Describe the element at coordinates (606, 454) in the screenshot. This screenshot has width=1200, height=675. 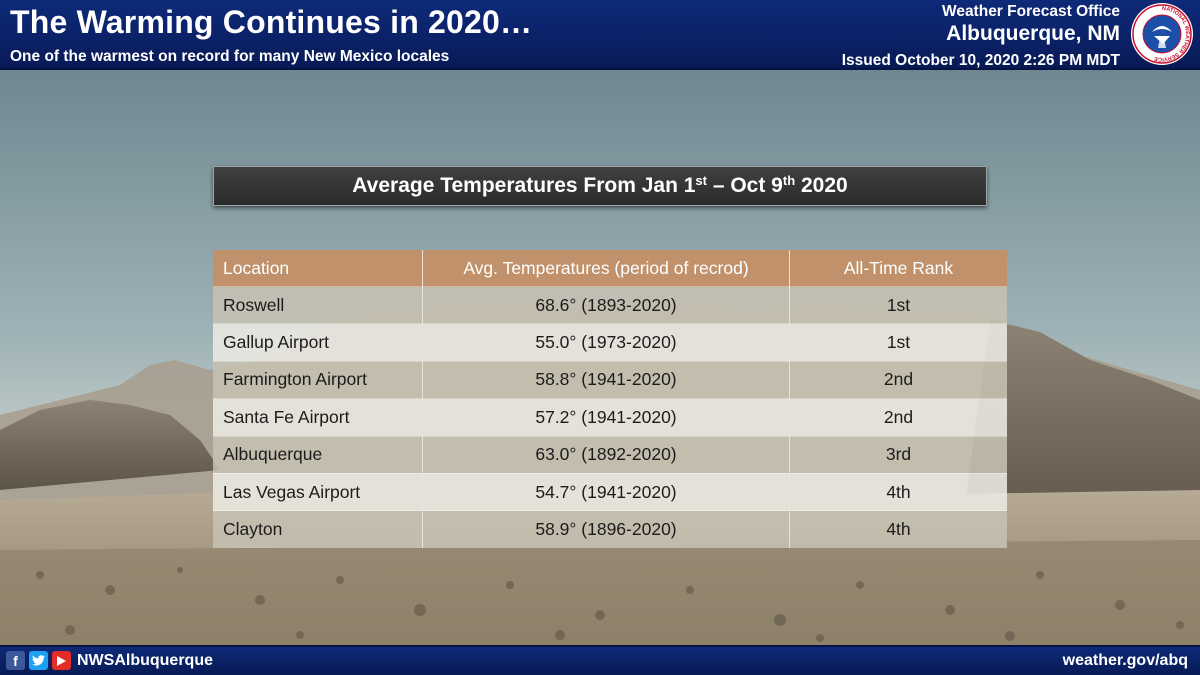
I see `avg-temp-cell: 63.0° (1892-2020)` at that location.